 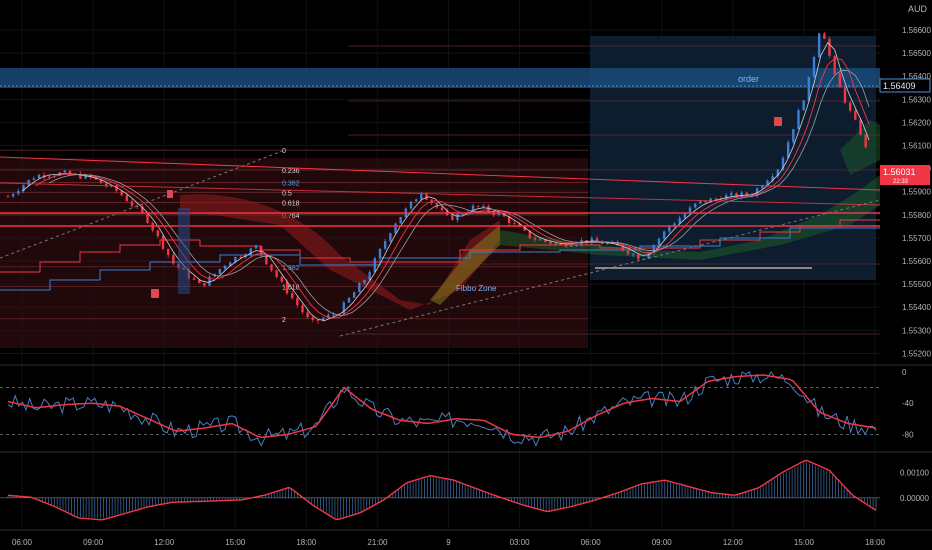 What do you see at coordinates (520, 542) in the screenshot?
I see `time-tick-label: 03:00` at bounding box center [520, 542].